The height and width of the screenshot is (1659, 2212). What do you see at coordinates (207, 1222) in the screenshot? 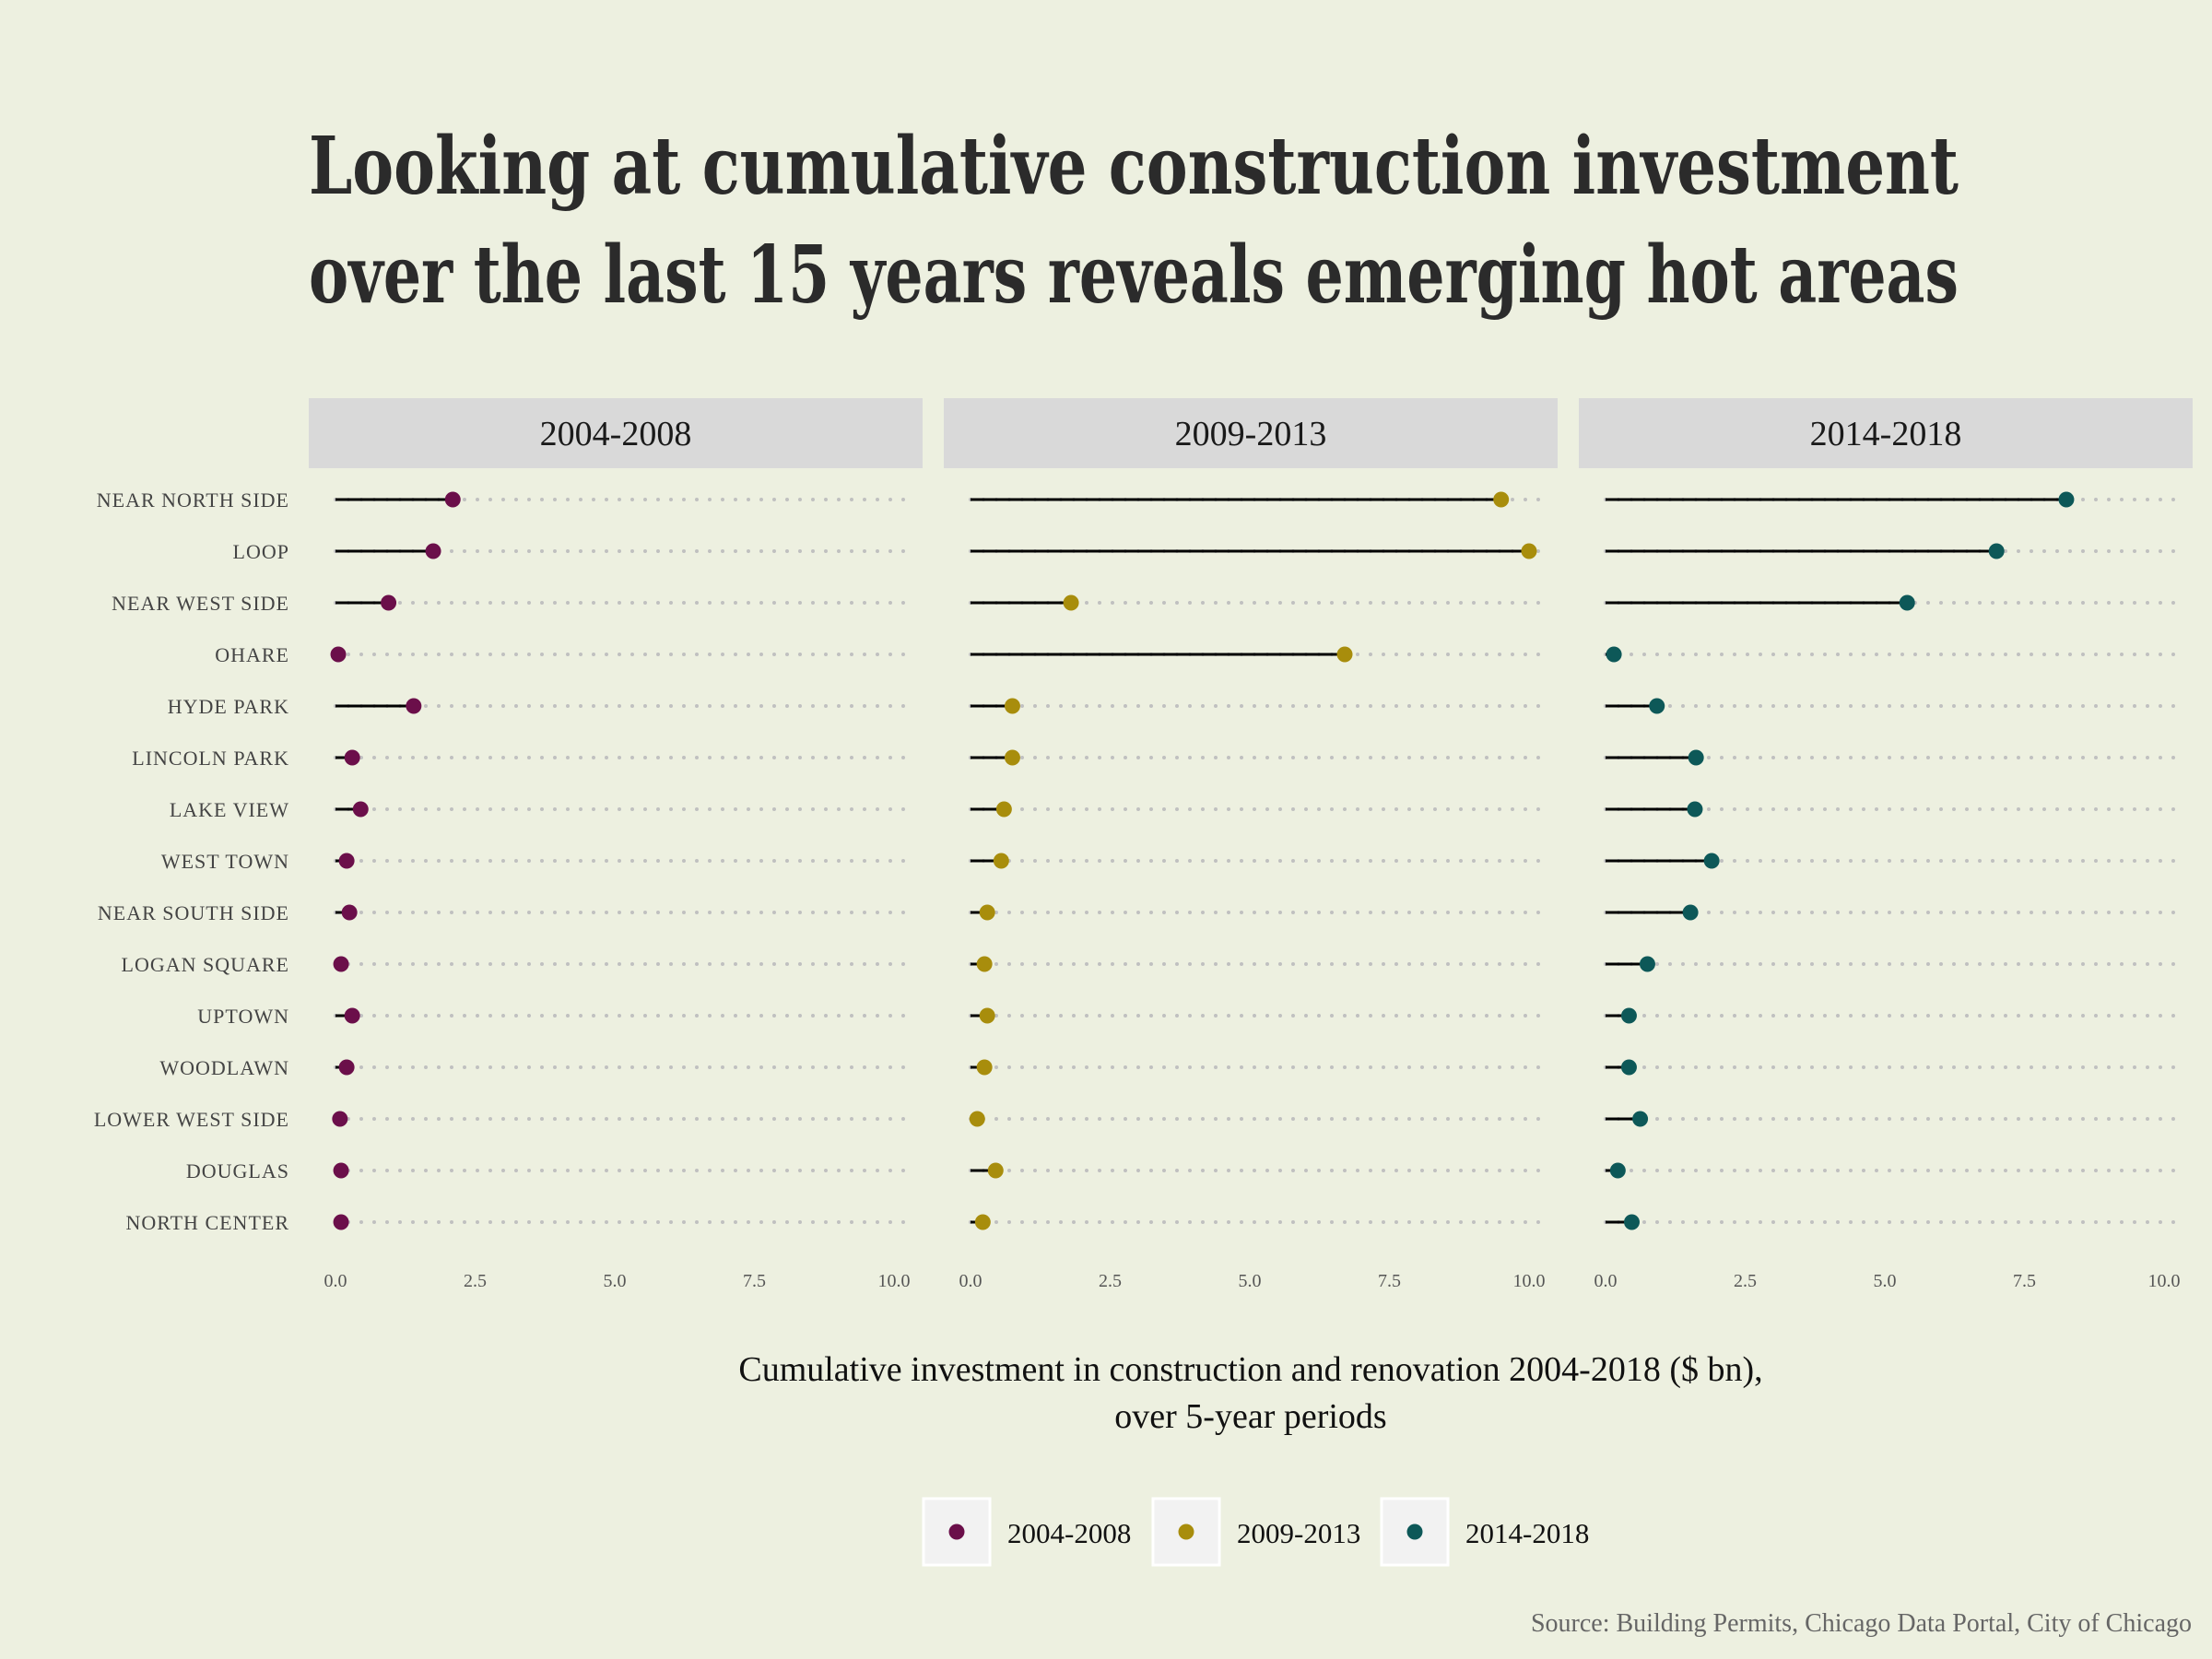
I see `category-label: NORTH CENTER` at bounding box center [207, 1222].